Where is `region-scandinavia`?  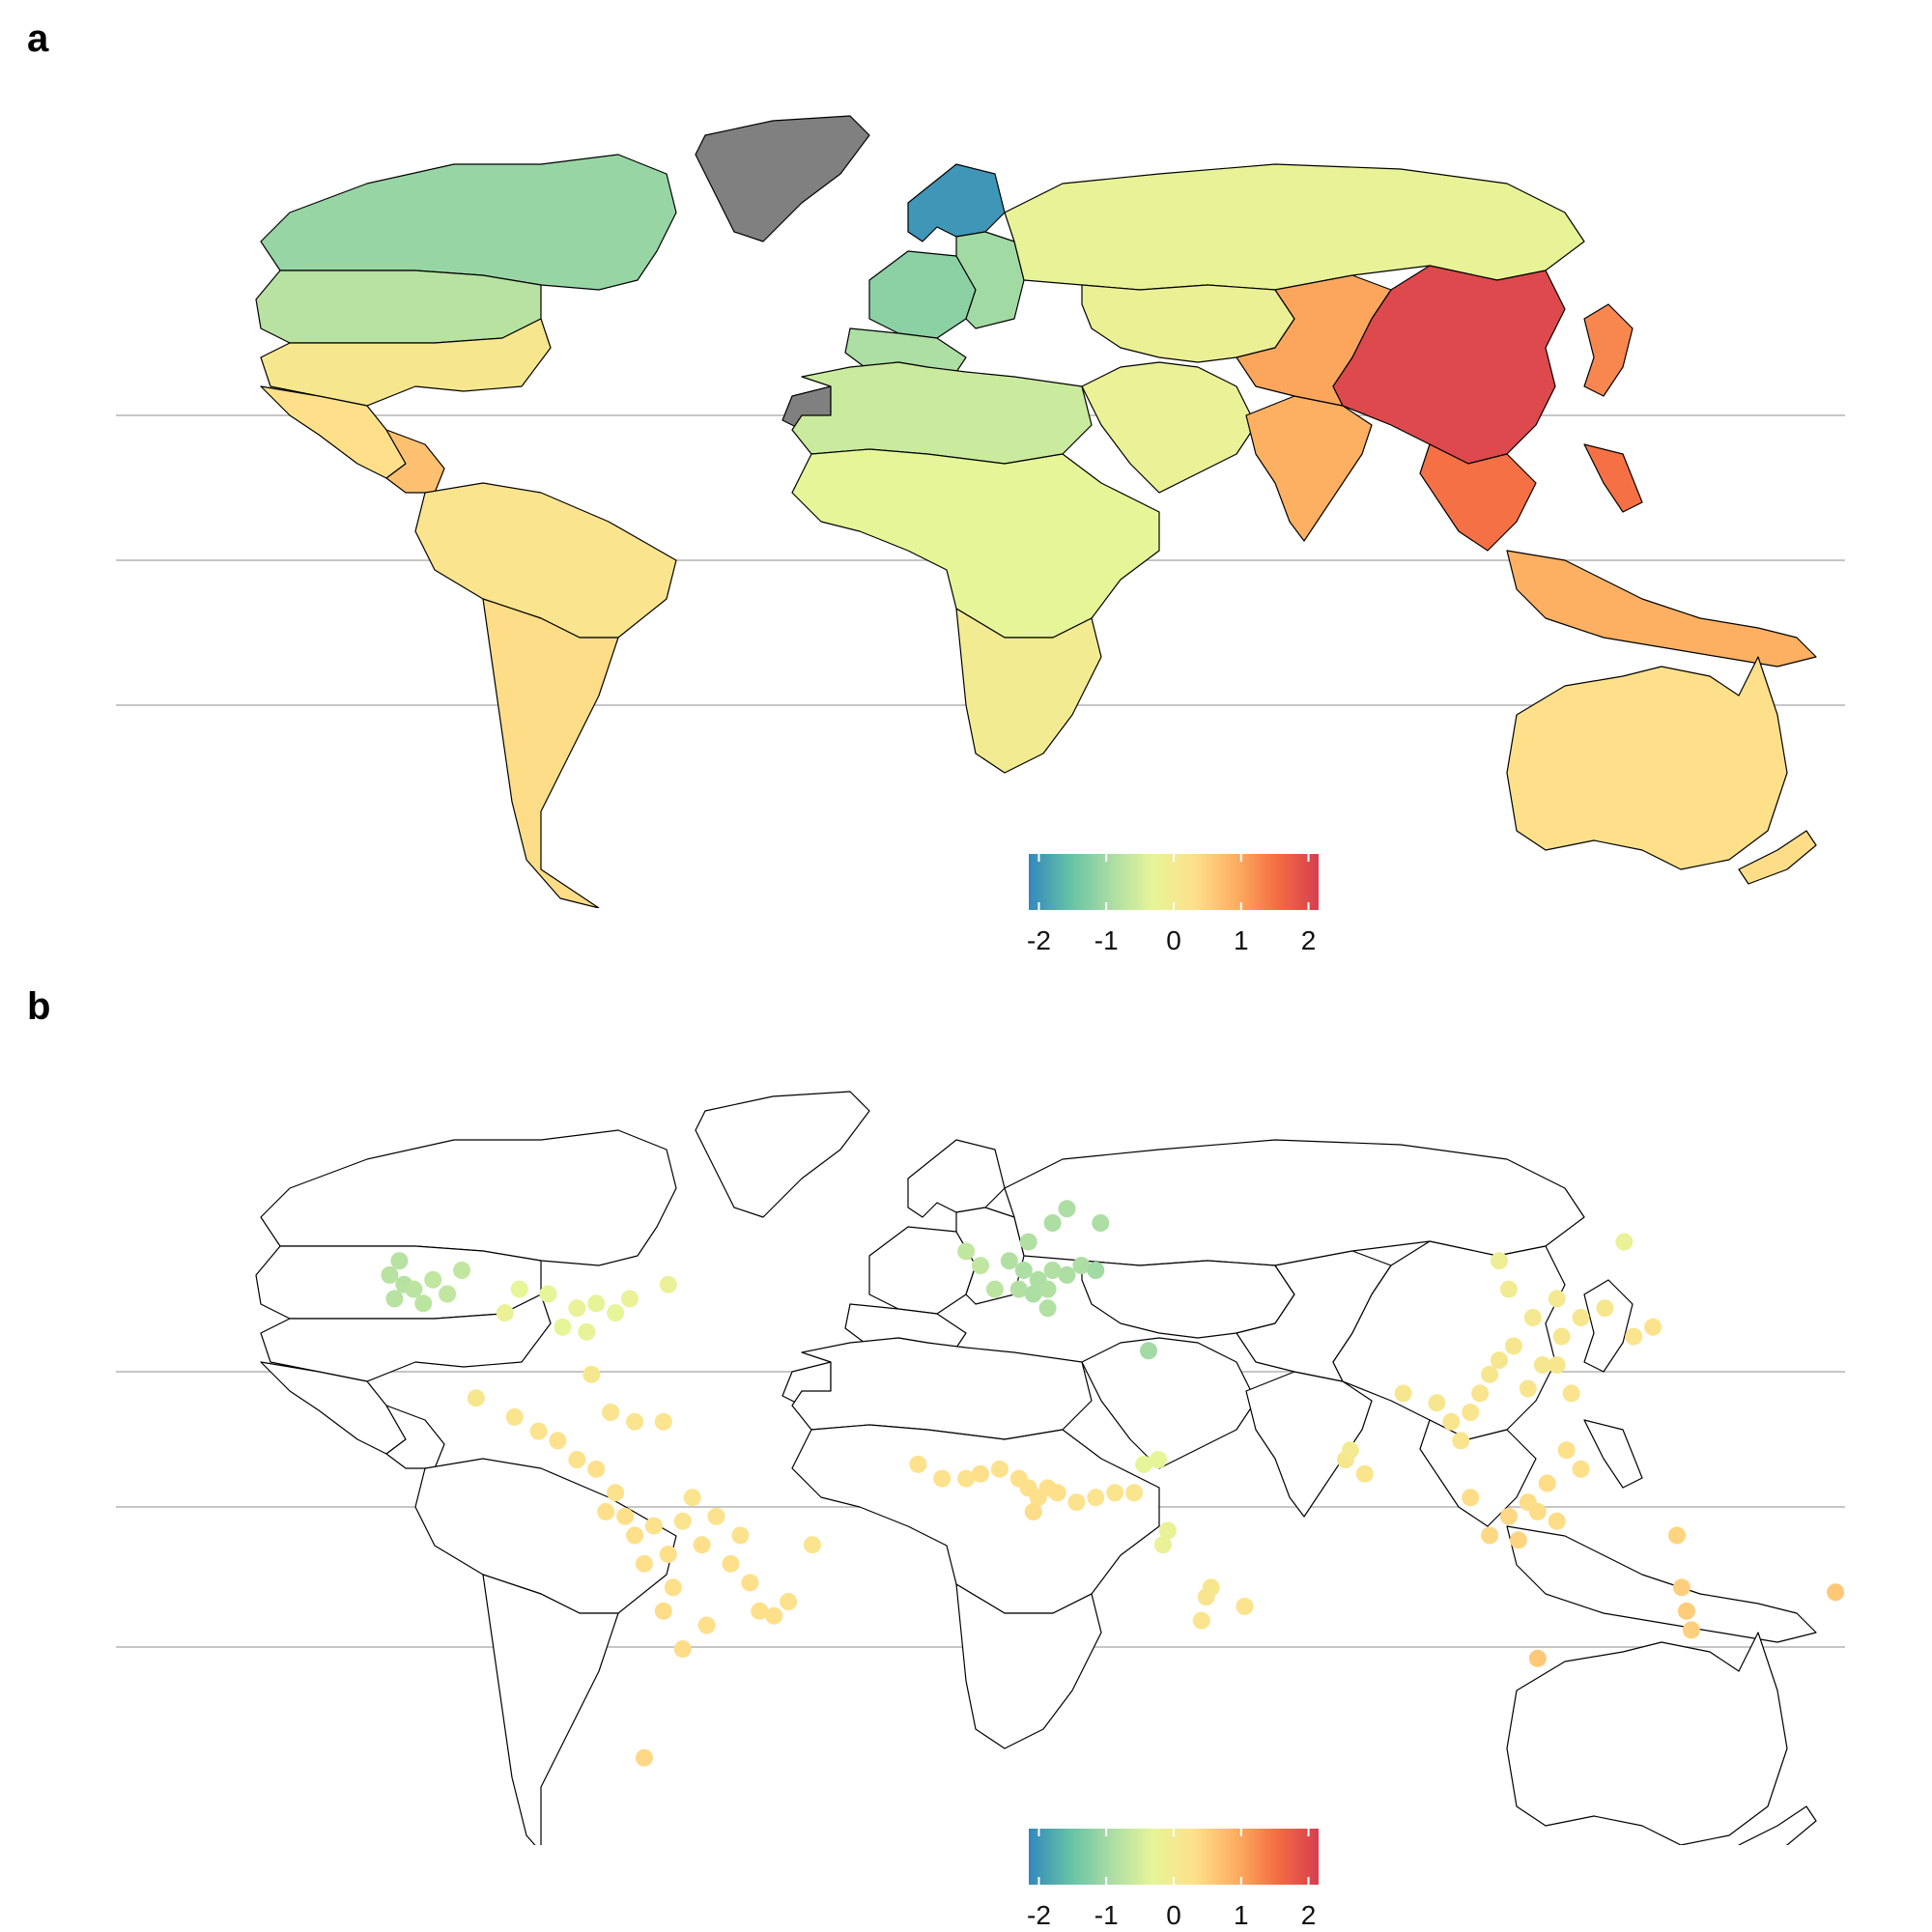 region-scandinavia is located at coordinates (956, 202).